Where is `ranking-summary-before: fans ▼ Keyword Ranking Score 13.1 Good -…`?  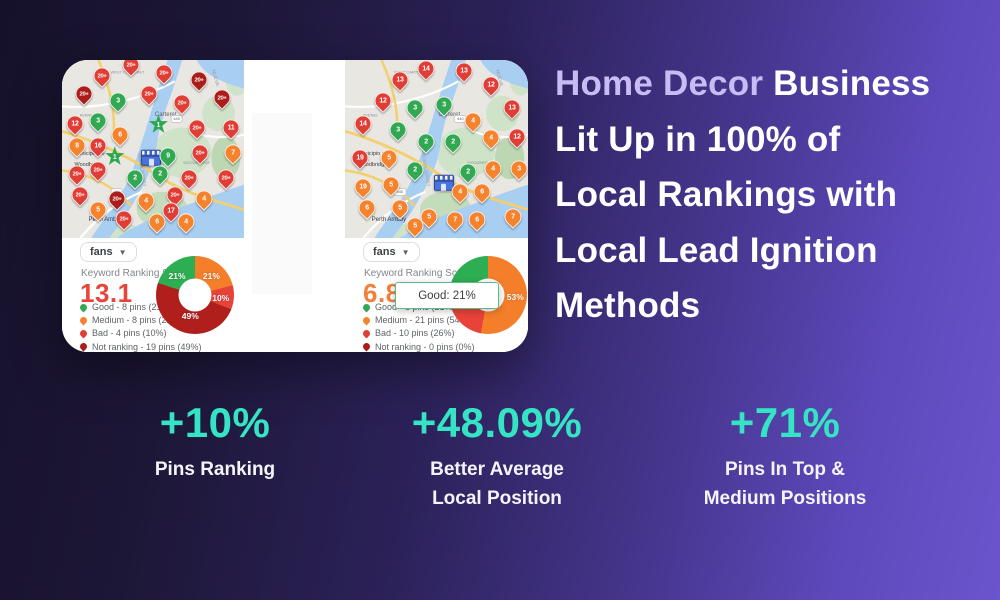
ranking-summary-before: fans ▼ Keyword Ranking Score 13.1 Good -… is located at coordinates (153, 295).